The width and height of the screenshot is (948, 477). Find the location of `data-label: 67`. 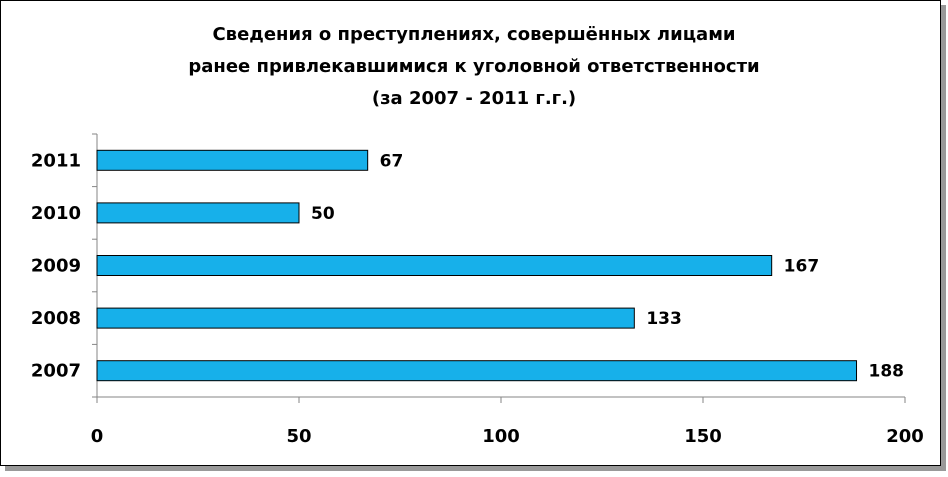

data-label: 67 is located at coordinates (392, 161).